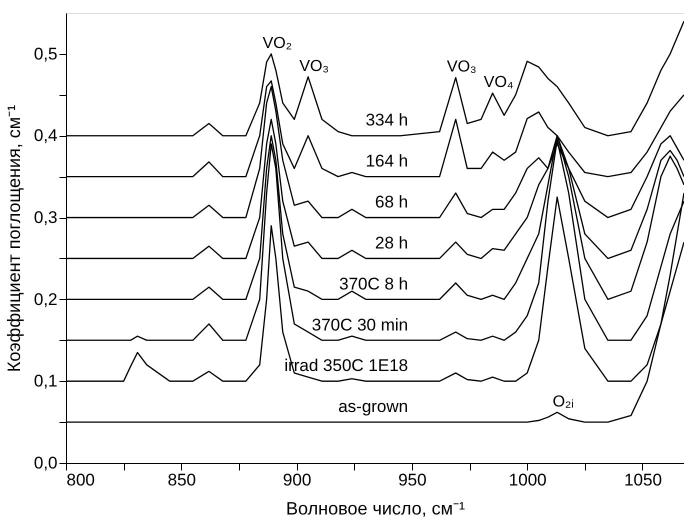 The width and height of the screenshot is (684, 523). What do you see at coordinates (499, 83) in the screenshot?
I see `annotation: VO₄` at bounding box center [499, 83].